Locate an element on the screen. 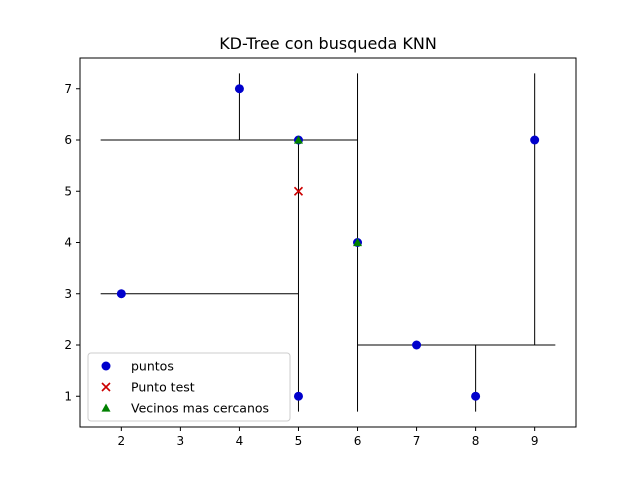 The image size is (640, 480). x-tick-label: 2 is located at coordinates (122, 441).